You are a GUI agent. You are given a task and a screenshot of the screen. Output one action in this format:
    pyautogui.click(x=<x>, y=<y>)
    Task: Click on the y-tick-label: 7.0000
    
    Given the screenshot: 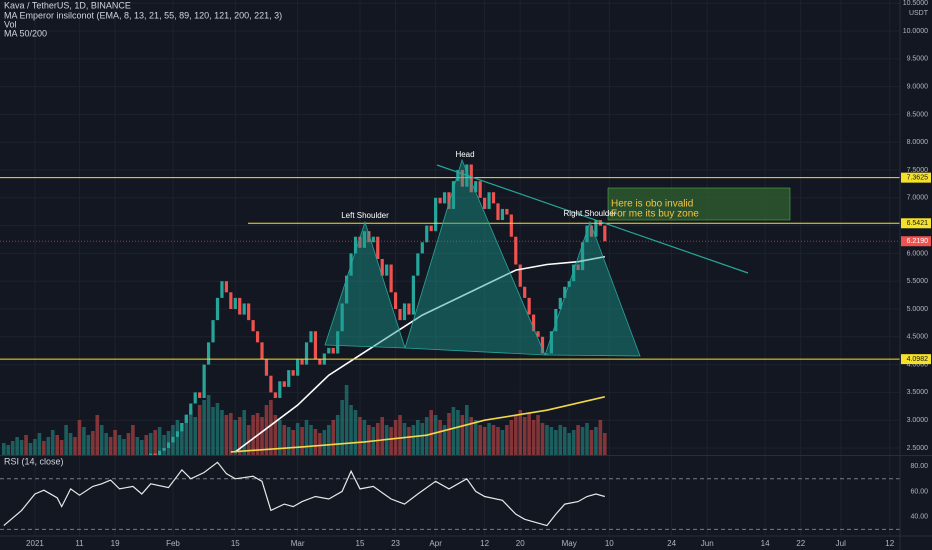 What is the action you would take?
    pyautogui.click(x=918, y=198)
    